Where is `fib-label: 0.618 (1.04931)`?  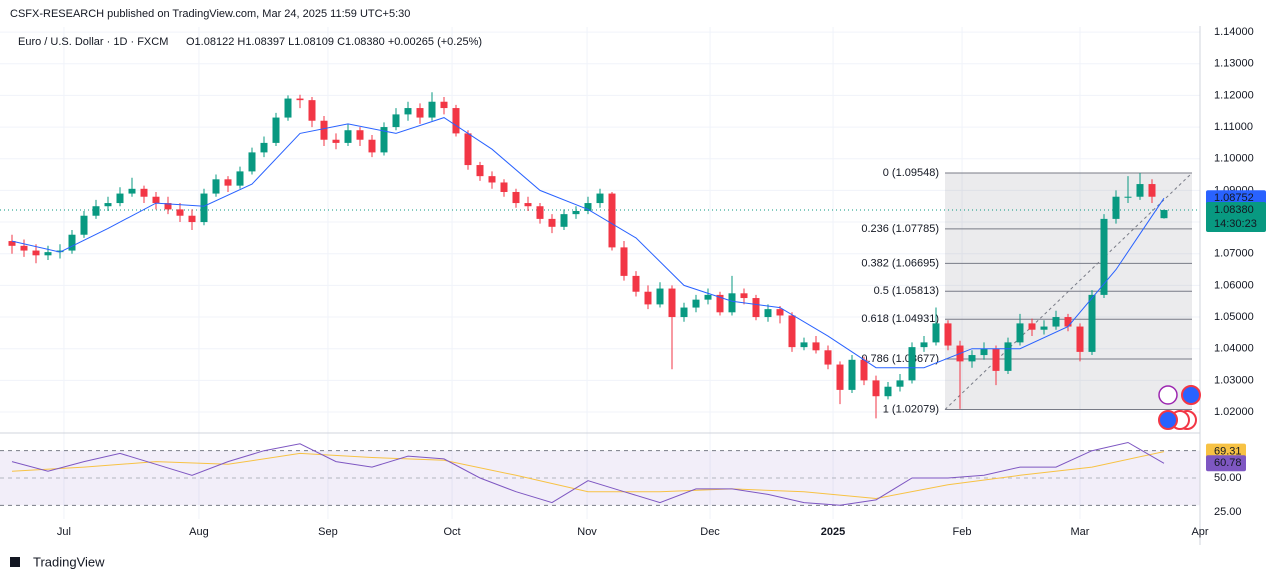 fib-label: 0.618 (1.04931) is located at coordinates (900, 319).